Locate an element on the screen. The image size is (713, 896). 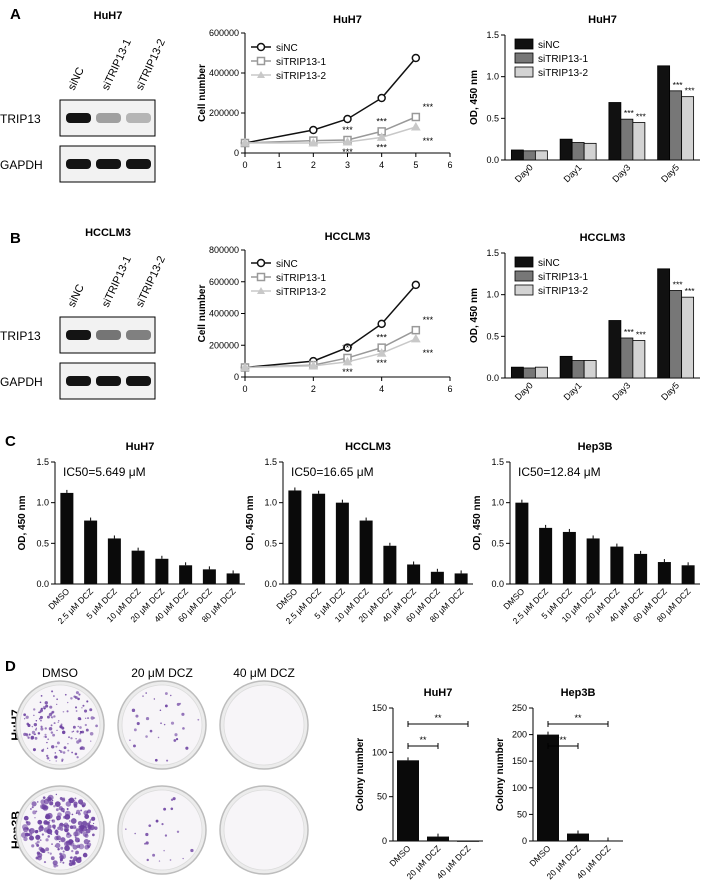
colony-hep3b-y-tick-label: 150 is located at coordinates (519, 761).